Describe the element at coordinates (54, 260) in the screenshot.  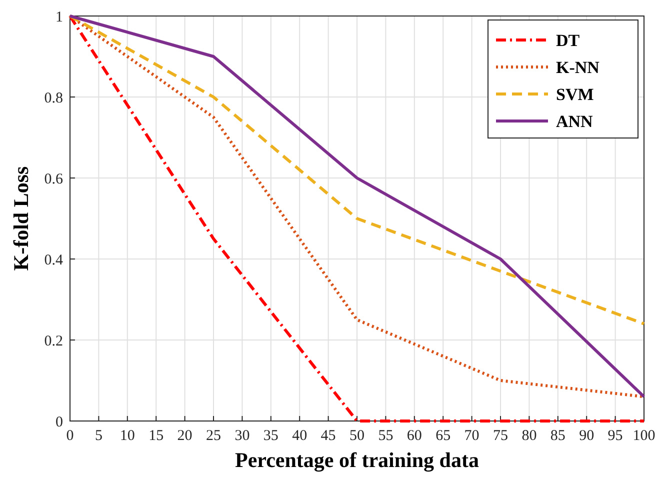
I see `y-tick-label: 0.4` at that location.